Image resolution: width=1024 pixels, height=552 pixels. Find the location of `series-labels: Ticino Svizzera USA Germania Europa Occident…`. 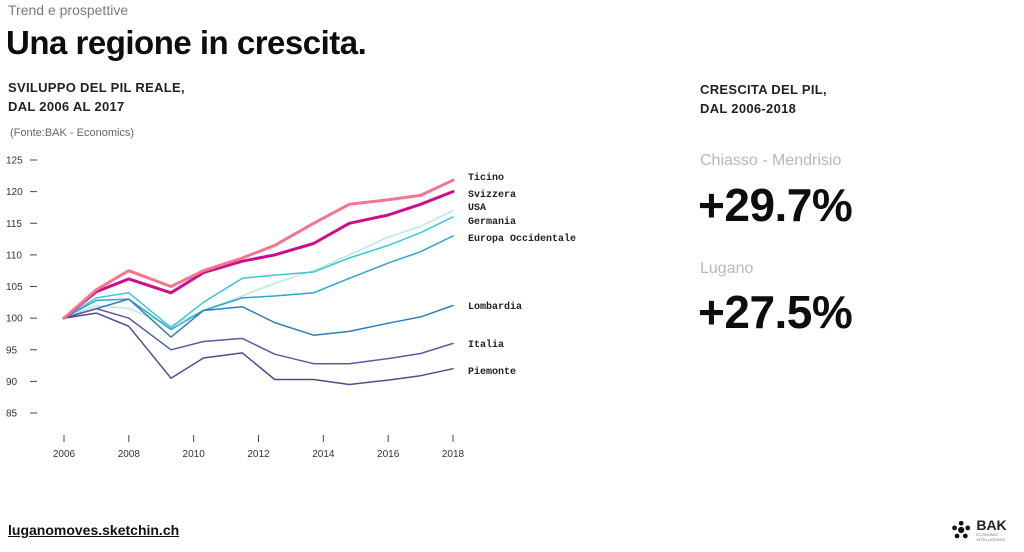

series-labels: Ticino Svizzera USA Germania Europa Occident… is located at coordinates (522, 275).